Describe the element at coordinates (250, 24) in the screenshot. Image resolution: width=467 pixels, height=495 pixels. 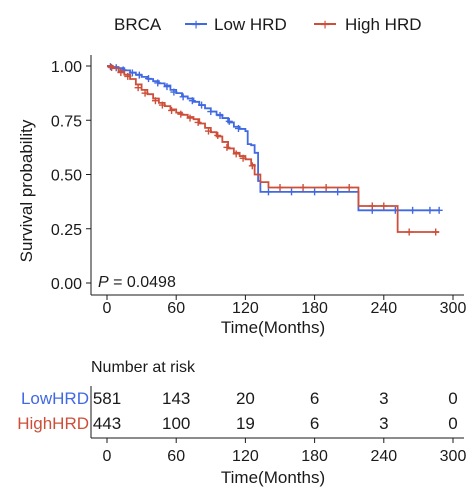
I see `legend-label-low-hrd: Low HRD` at that location.